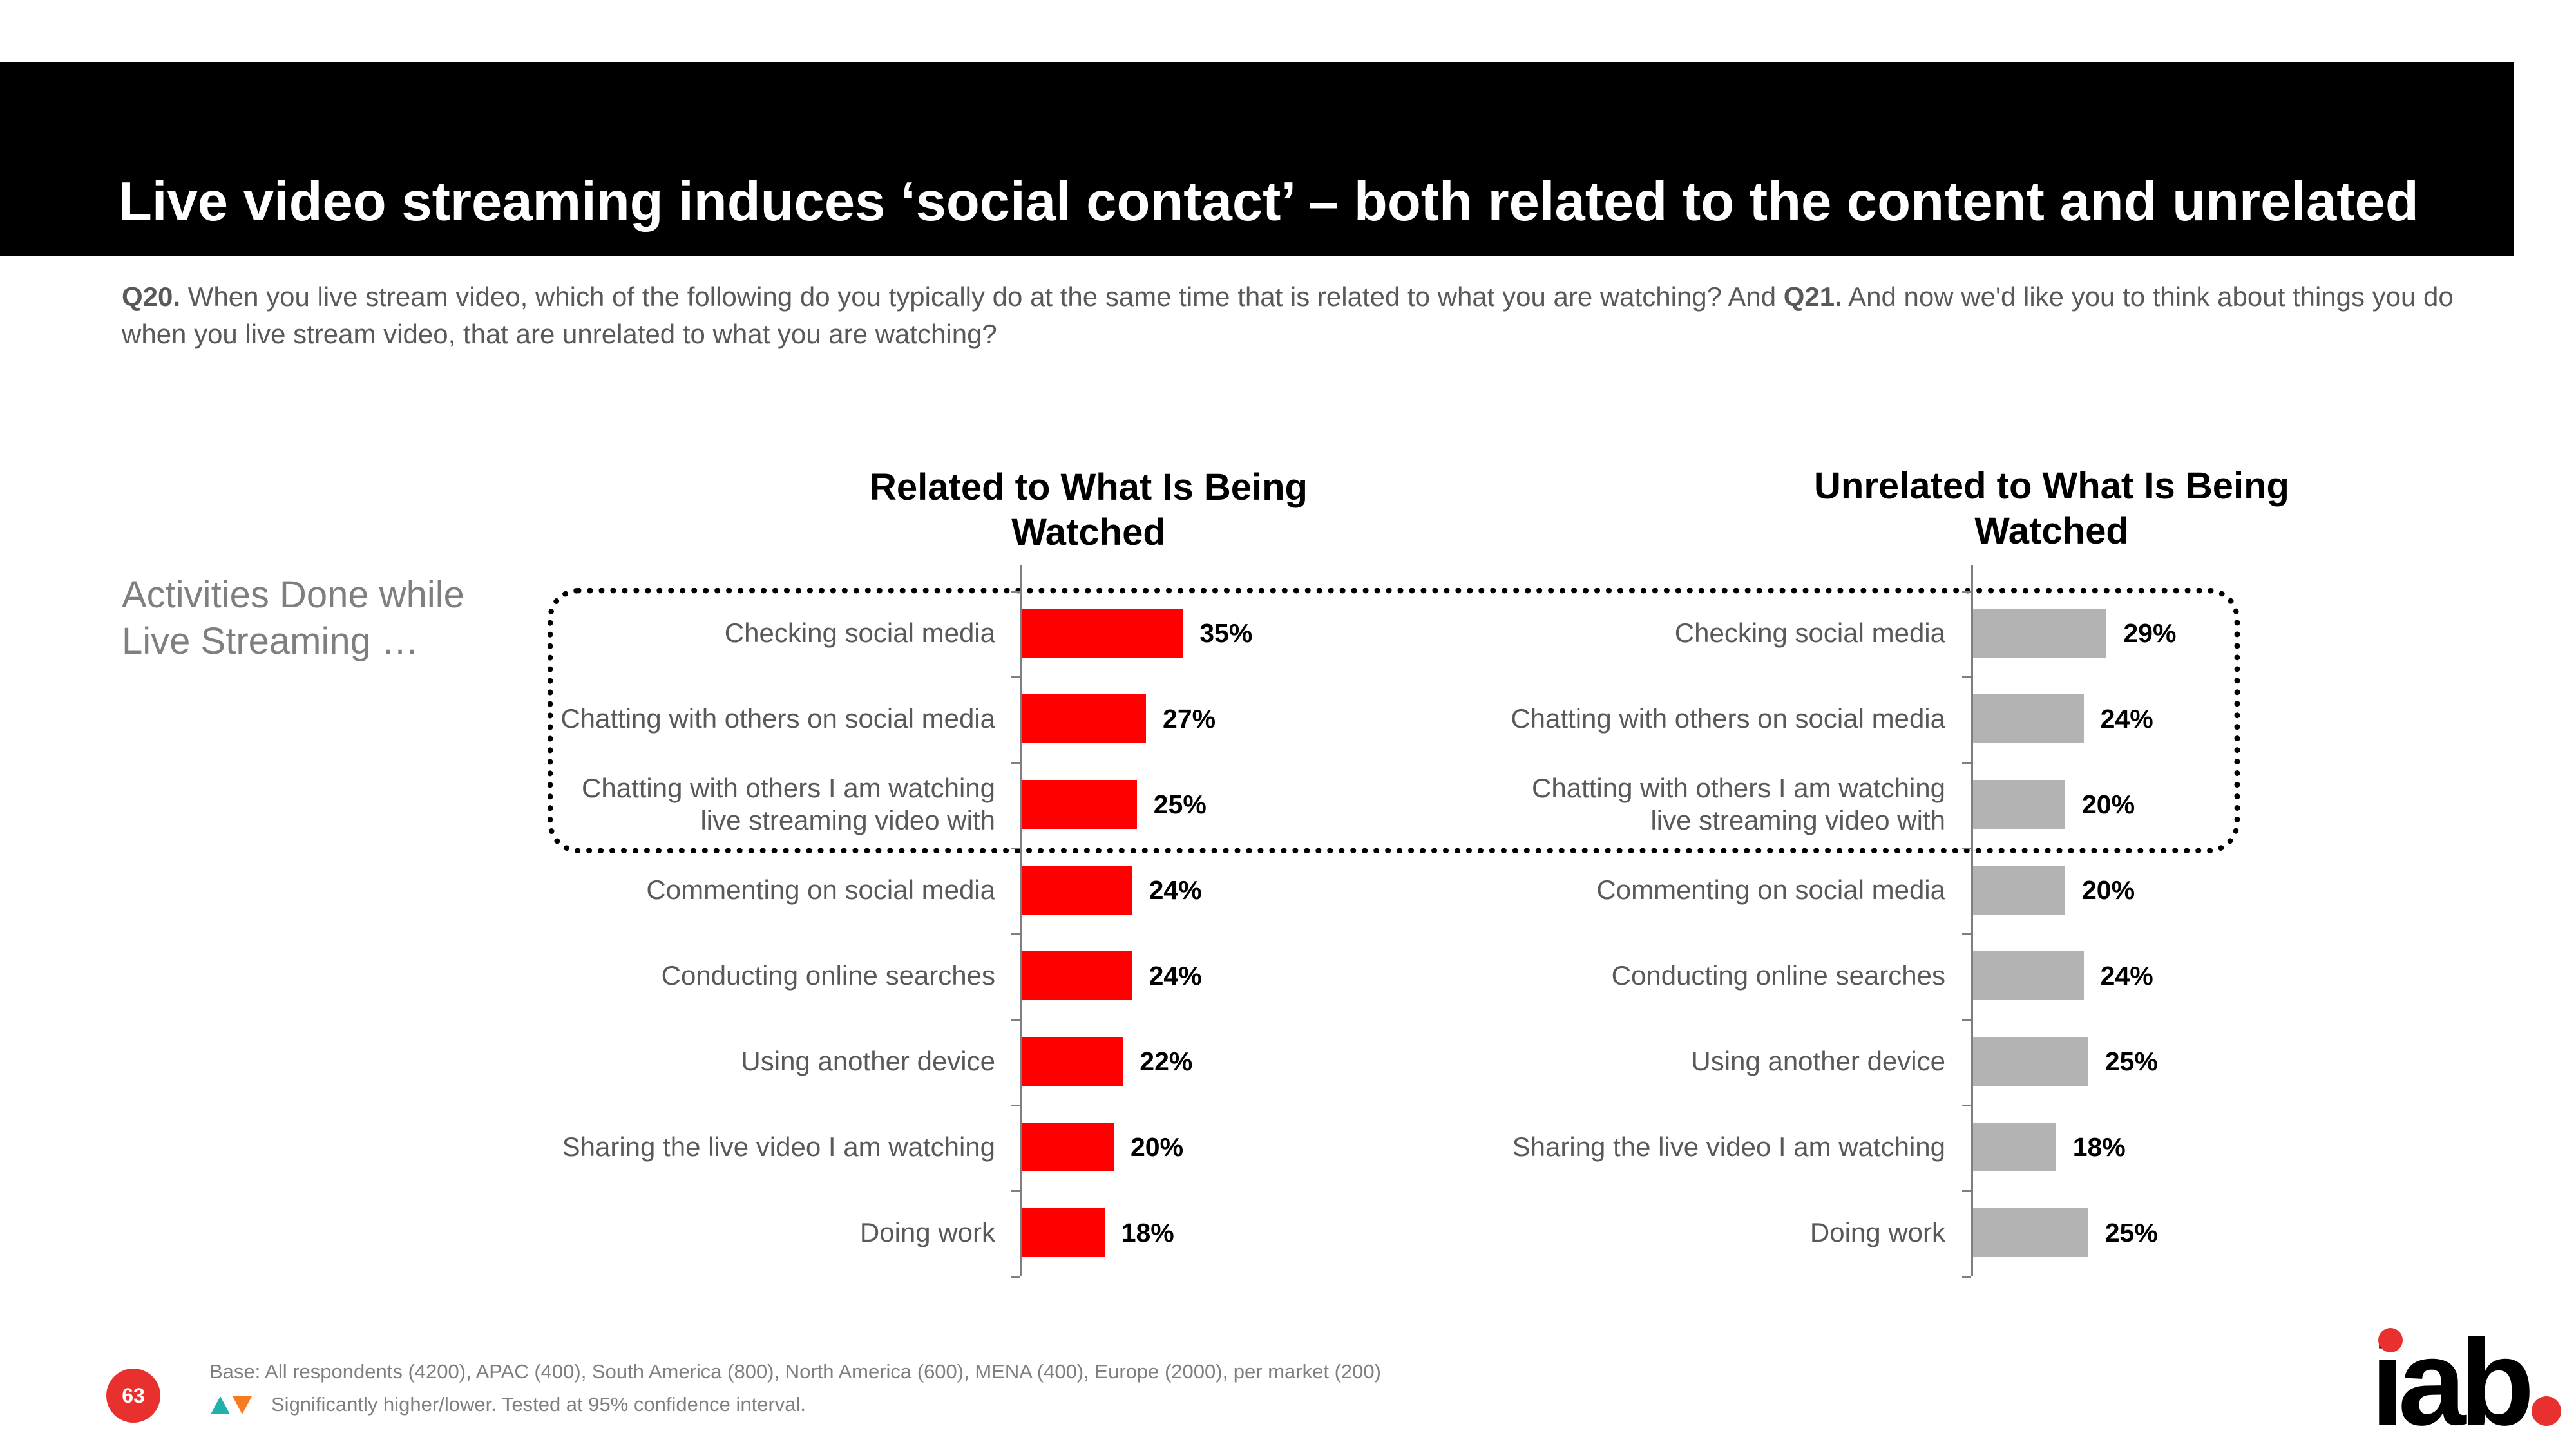  Describe the element at coordinates (1809, 633) in the screenshot. I see `unrelated-category-label: Checking social media` at that location.